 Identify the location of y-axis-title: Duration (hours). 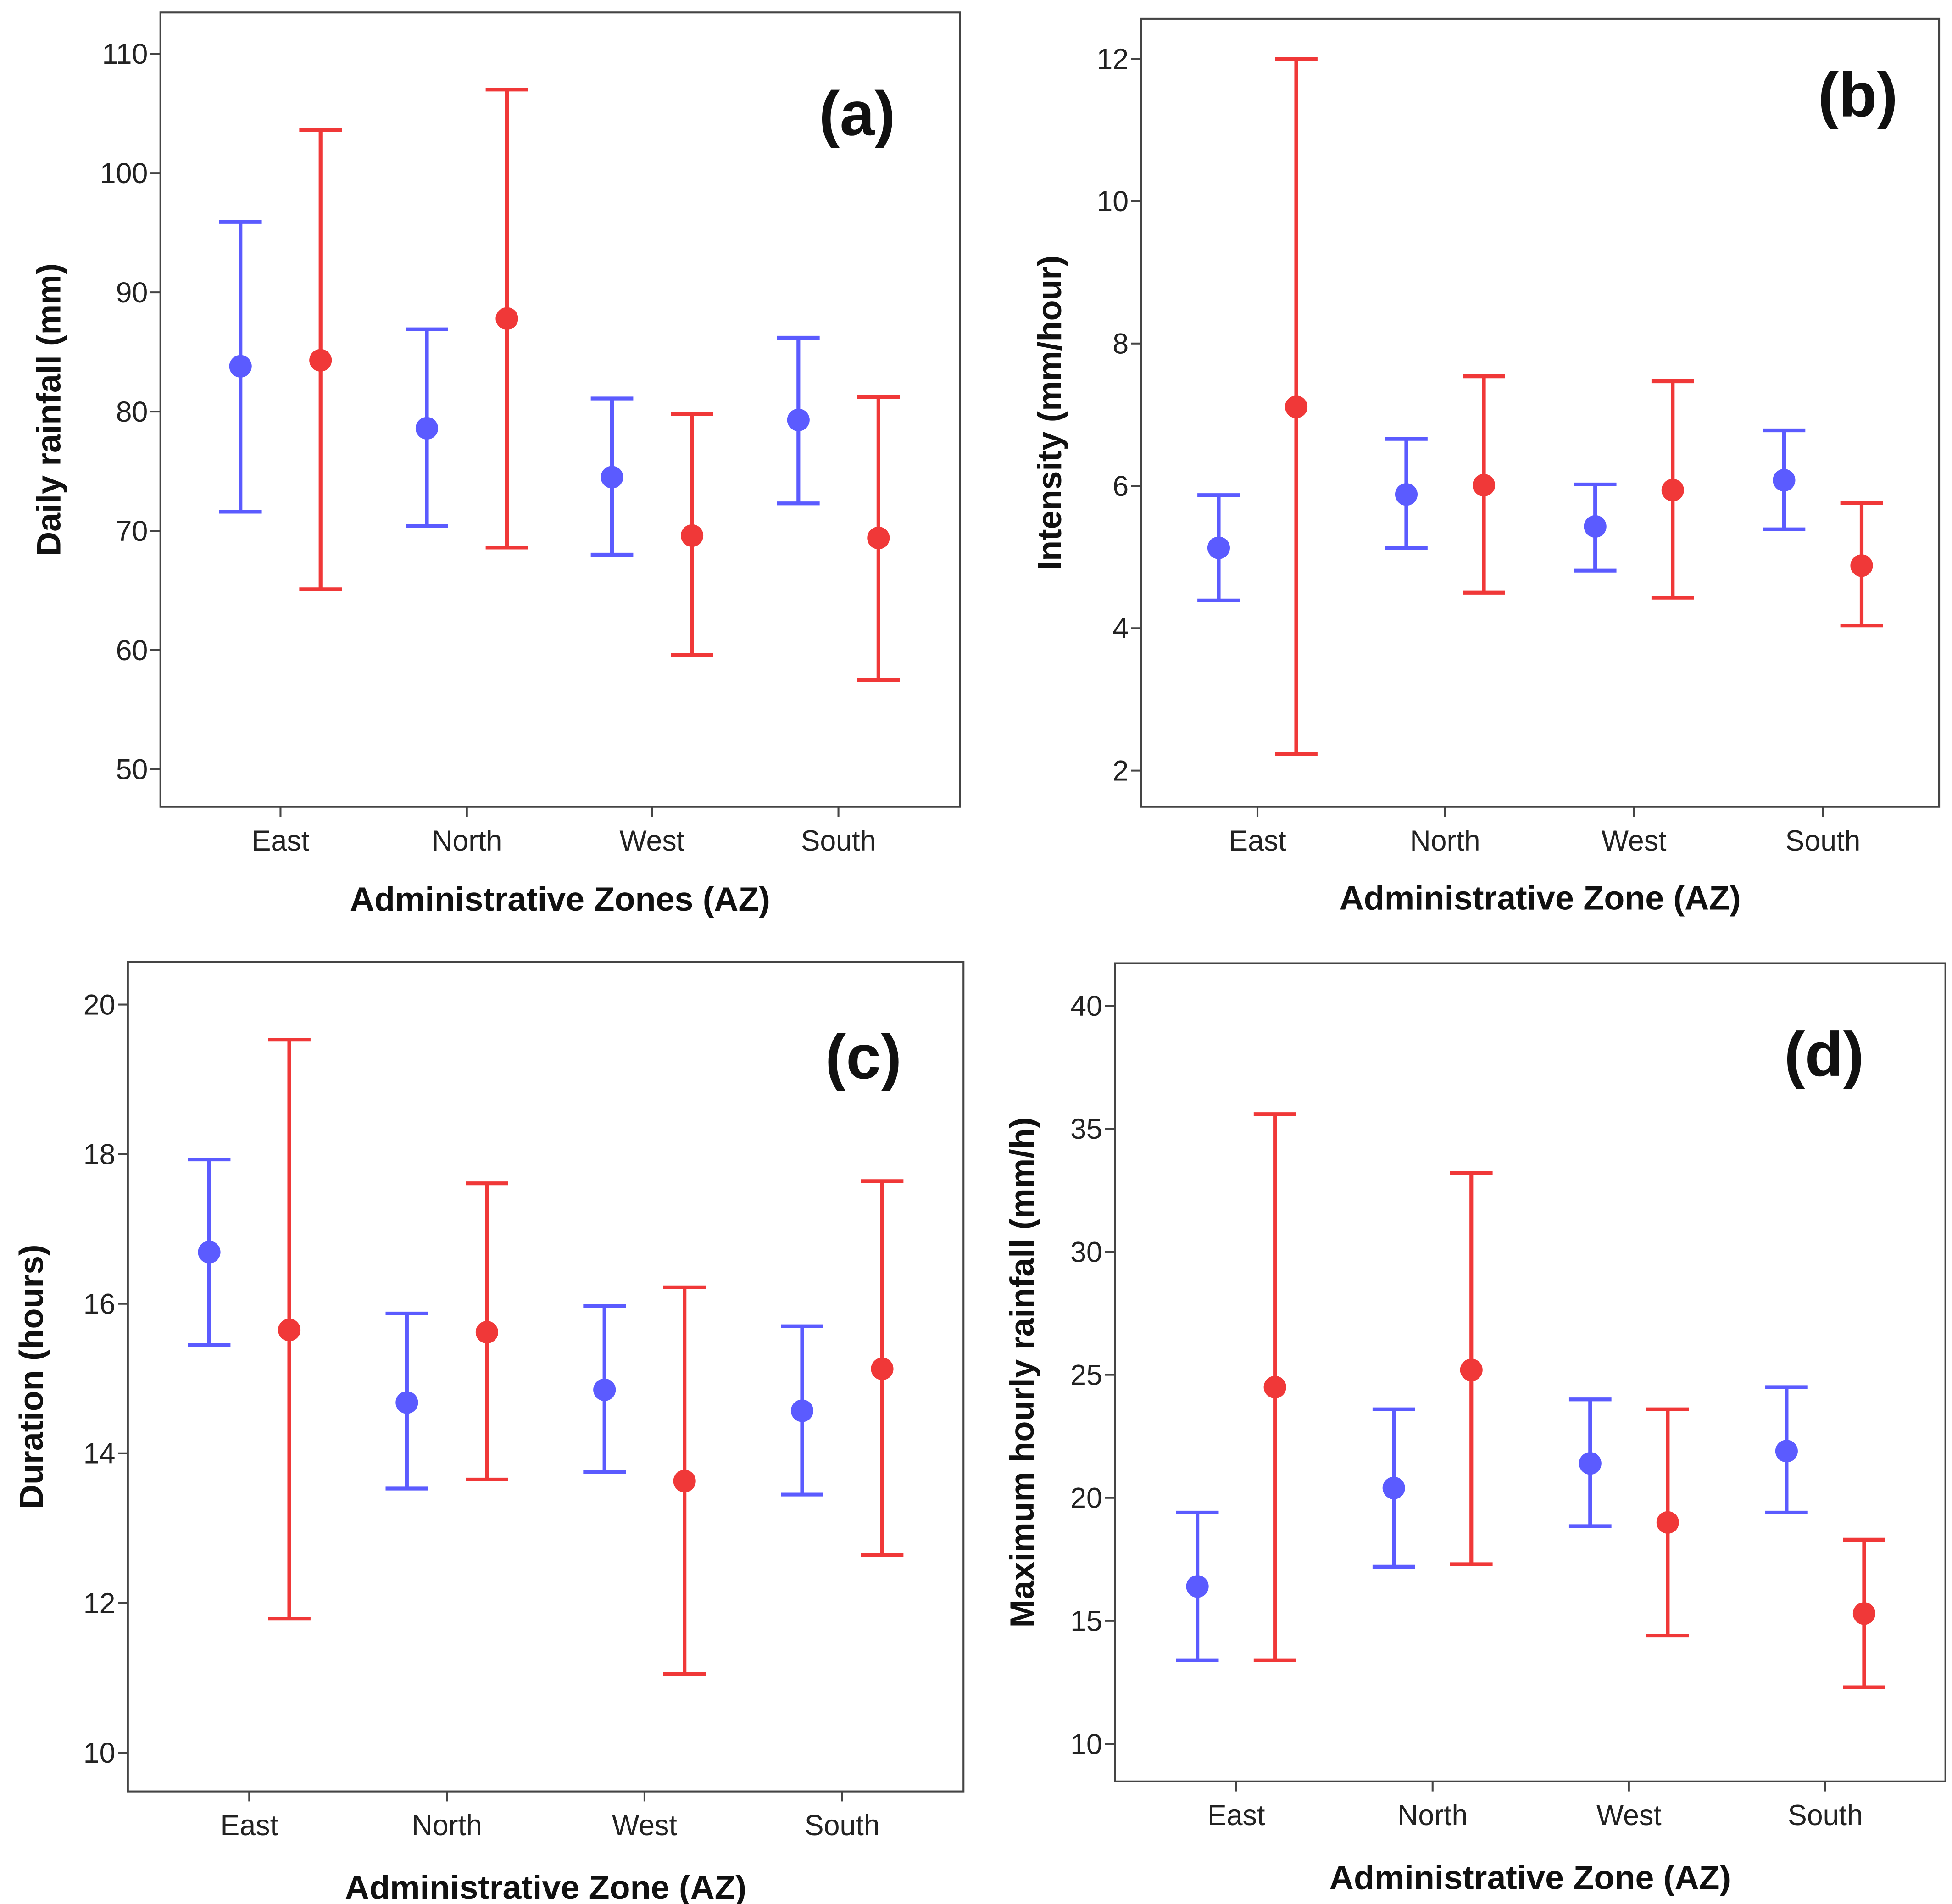
(31, 1376).